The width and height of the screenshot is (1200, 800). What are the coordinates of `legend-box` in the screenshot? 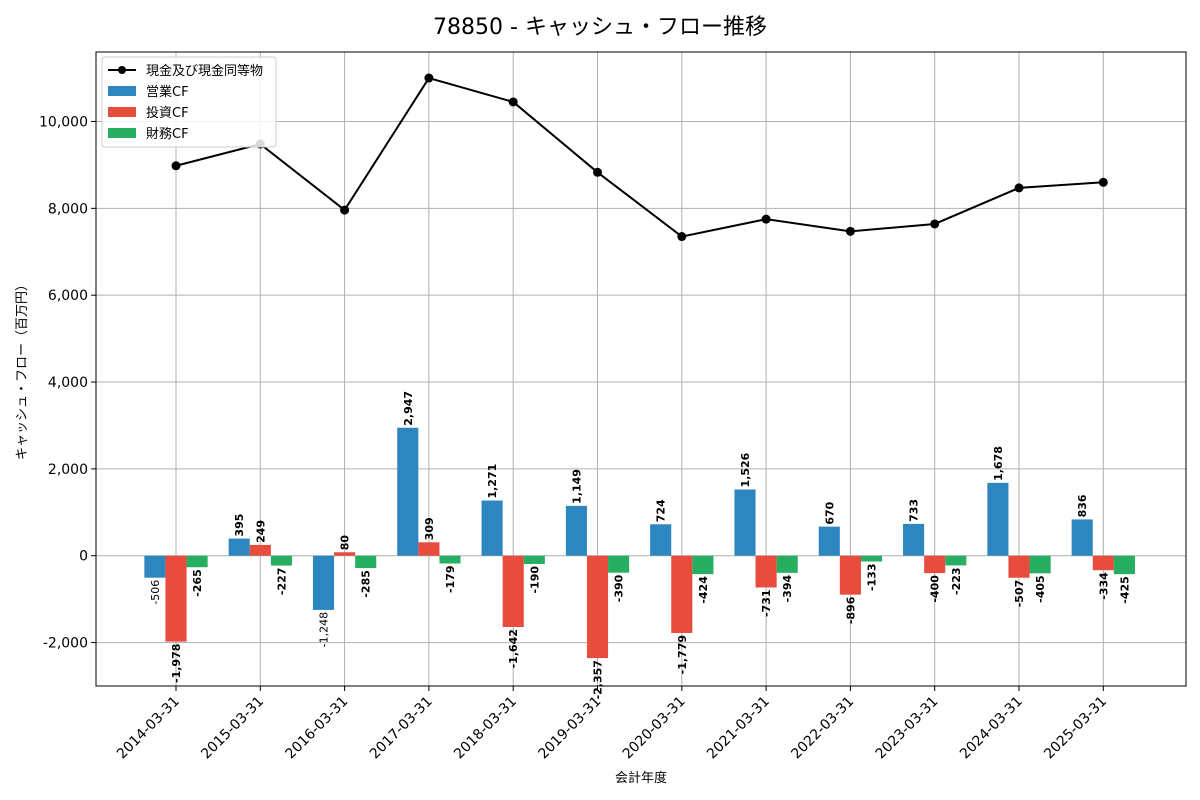 It's located at (189, 102).